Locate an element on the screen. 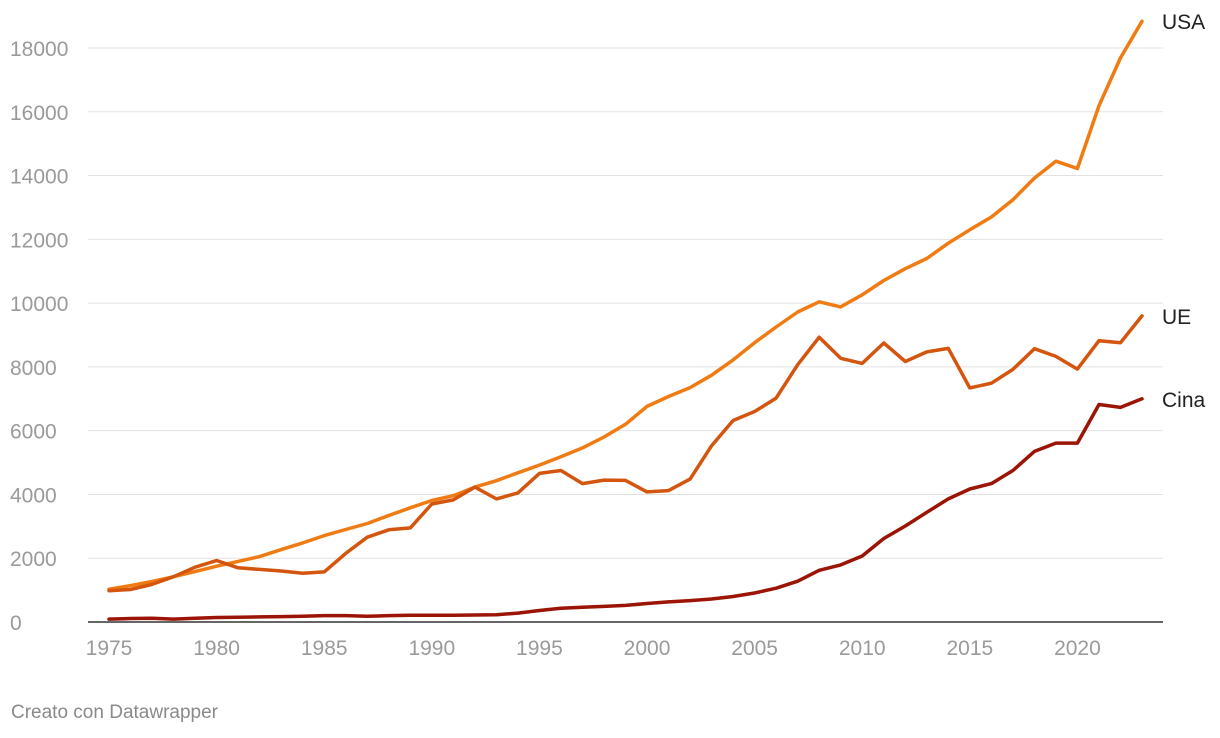 This screenshot has width=1220, height=738. series-label-usa: USA is located at coordinates (1183, 22).